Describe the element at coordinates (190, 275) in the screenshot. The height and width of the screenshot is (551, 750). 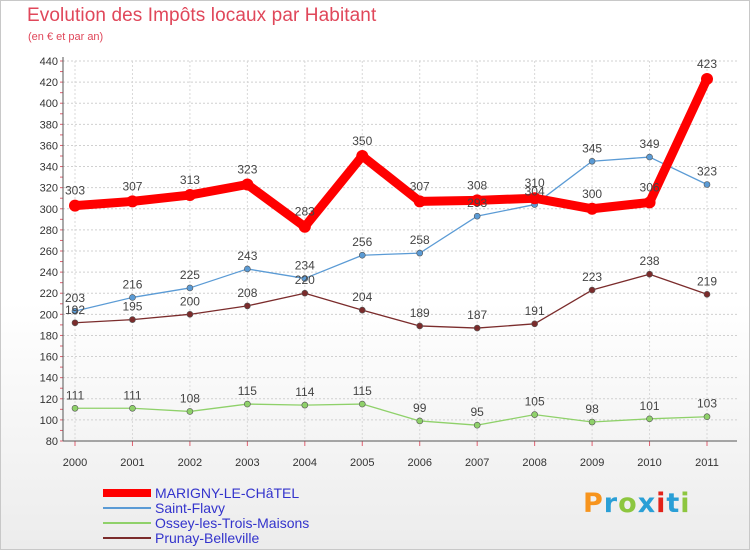
I see `data-label: 225` at that location.